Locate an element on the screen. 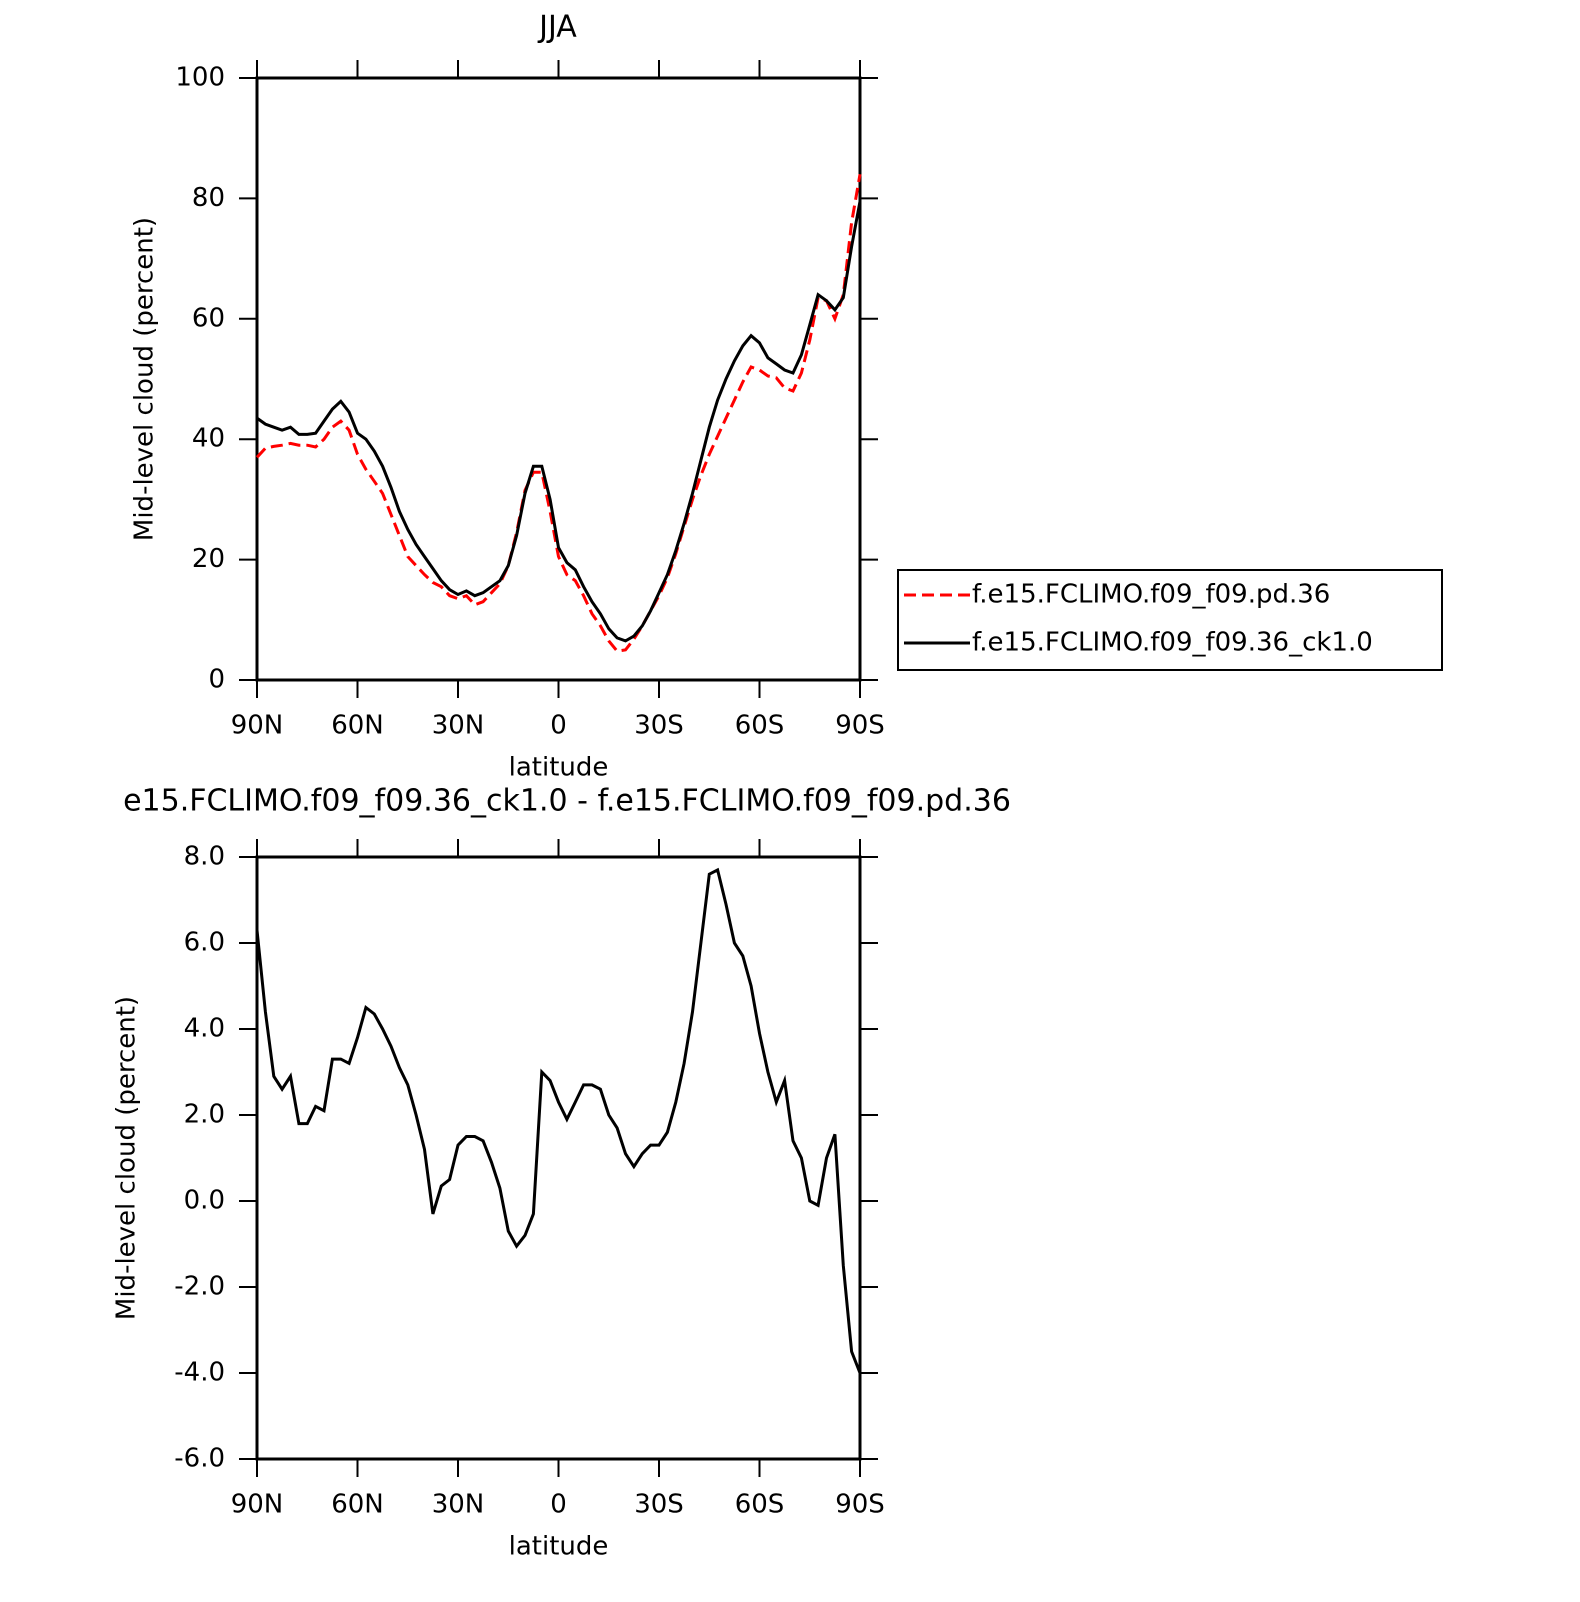 The width and height of the screenshot is (1580, 1602). y-tick-label: 6.0 is located at coordinates (204, 943).